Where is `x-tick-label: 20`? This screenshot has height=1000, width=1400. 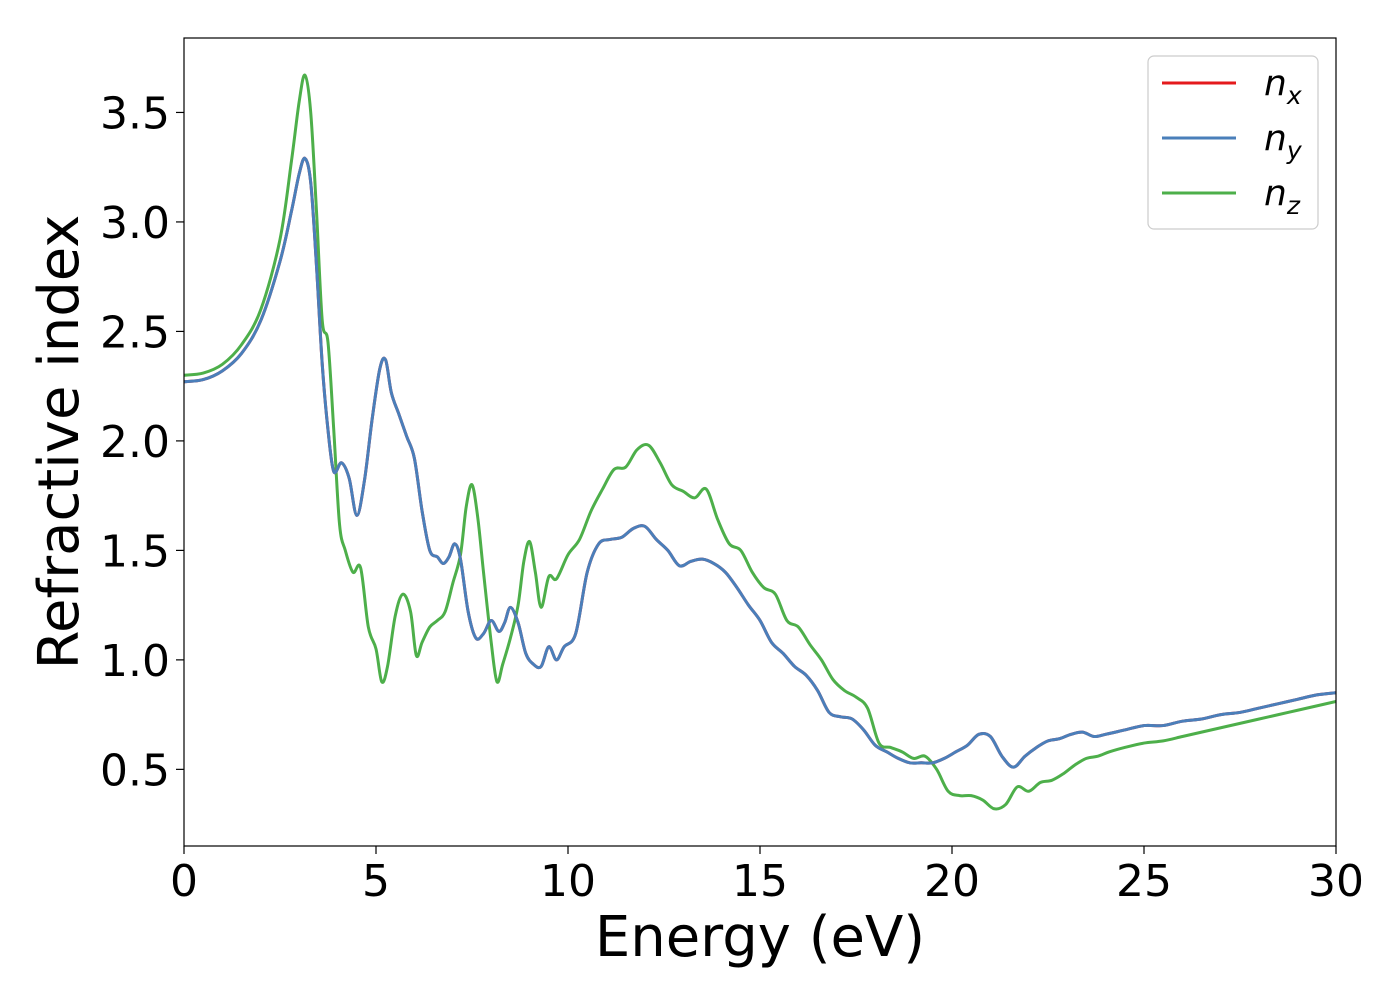
x-tick-label: 20 is located at coordinates (952, 881).